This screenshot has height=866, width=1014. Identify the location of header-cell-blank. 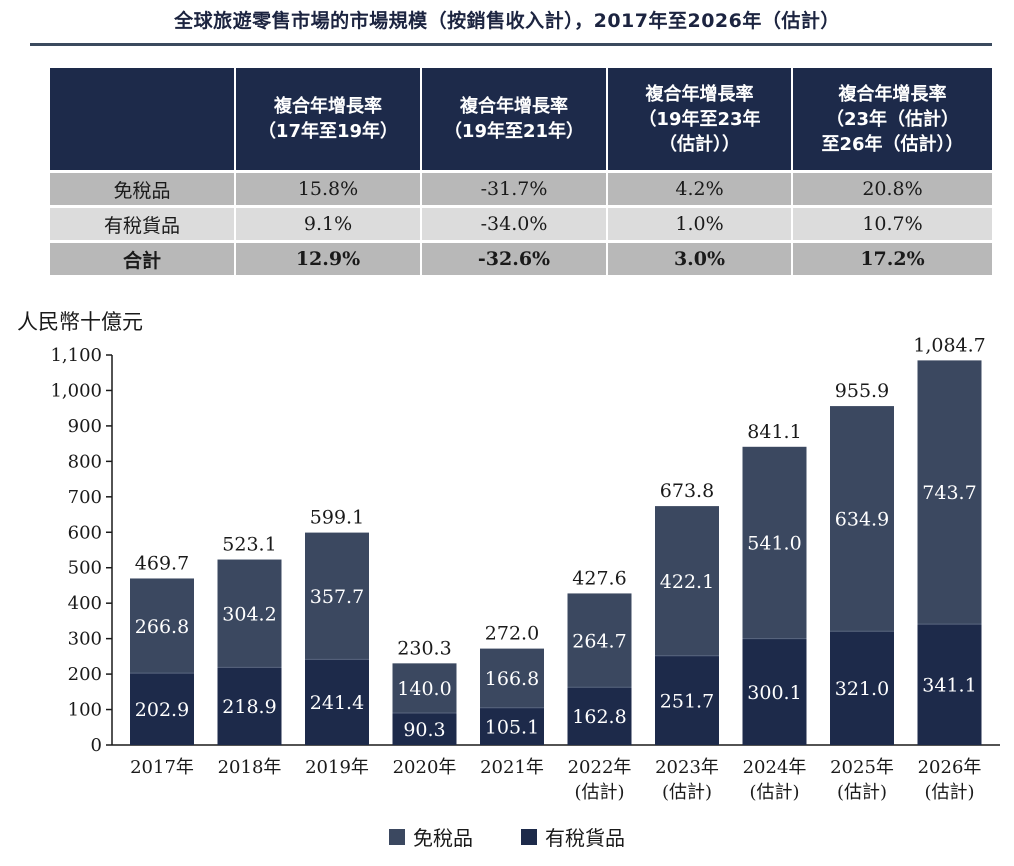
(143, 120).